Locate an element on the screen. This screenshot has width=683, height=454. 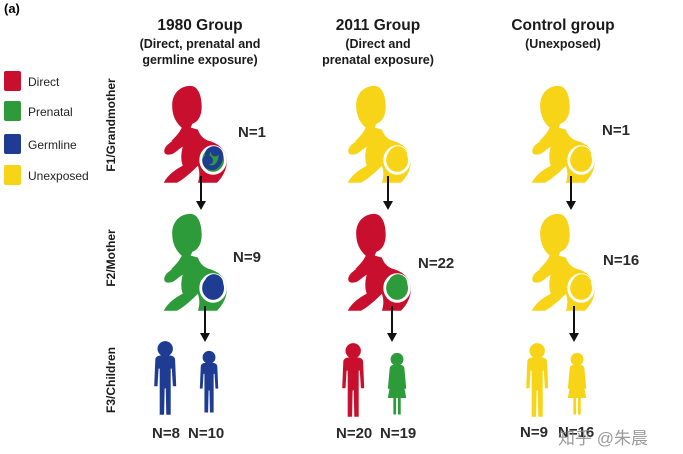
color-legend: Direct Prenatal Germline Unexposed is located at coordinates (46, 128).